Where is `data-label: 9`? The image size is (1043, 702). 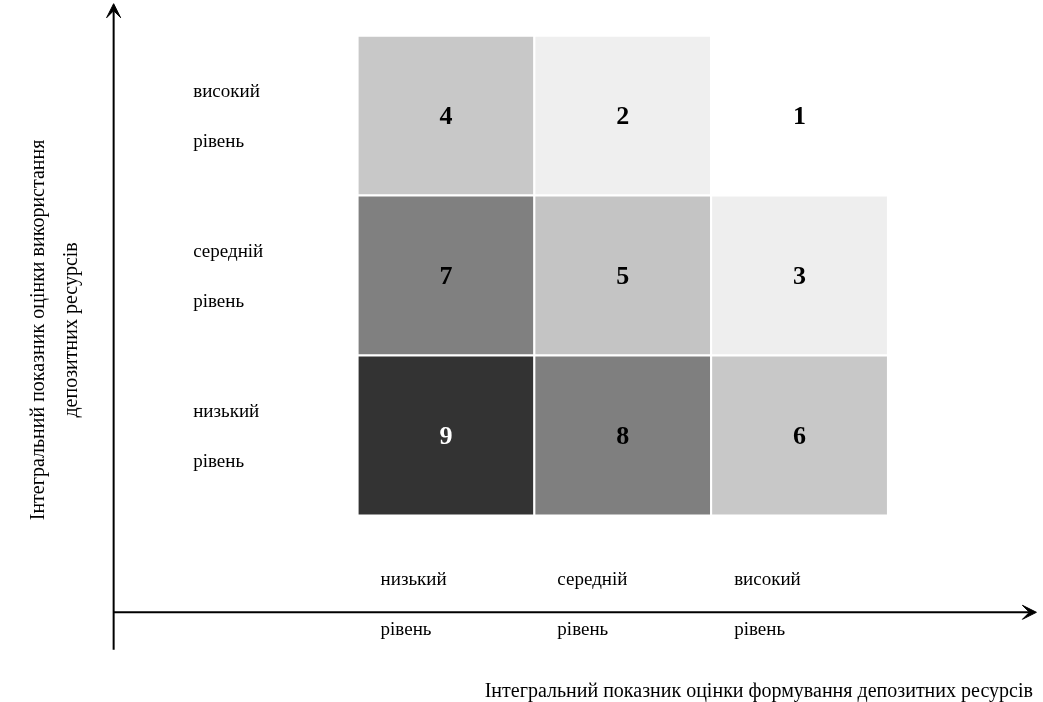
data-label: 9 is located at coordinates (446, 435).